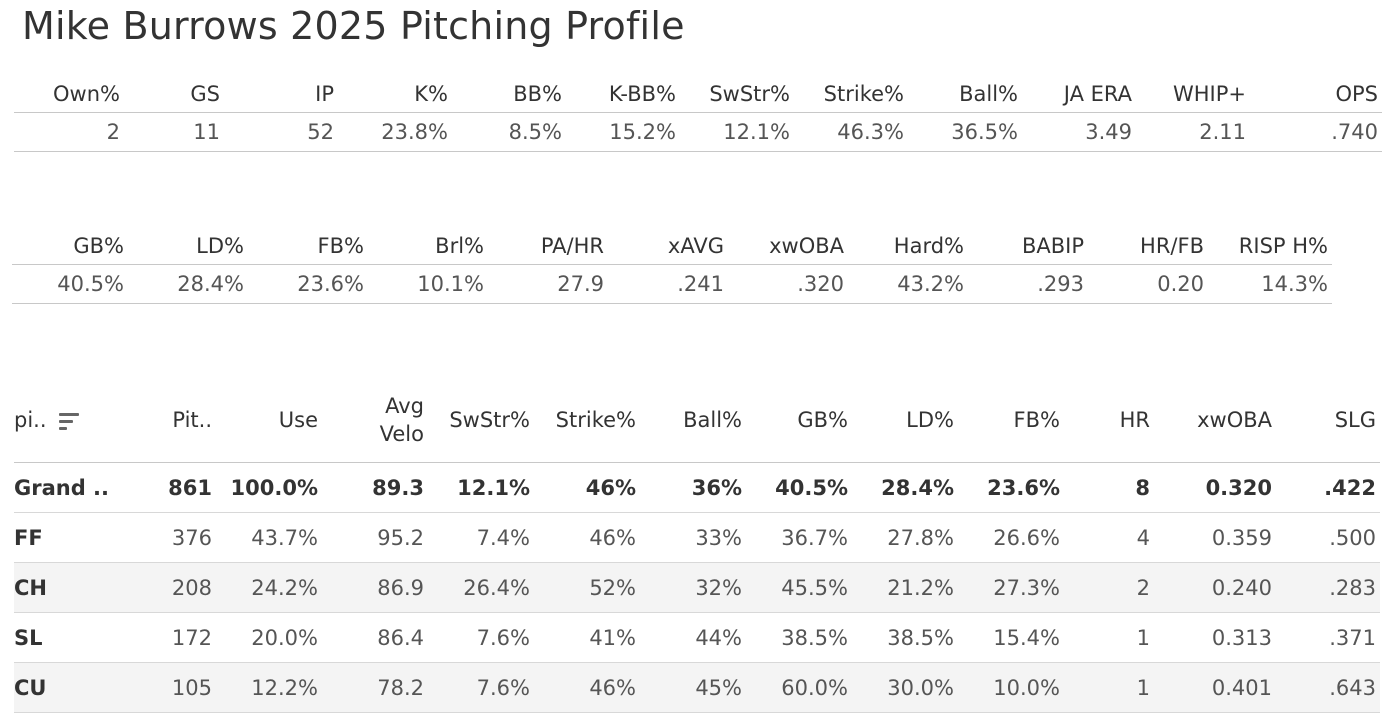 The height and width of the screenshot is (720, 1396). Describe the element at coordinates (733, 132) in the screenshot. I see `value-swstr-pct: 12.1%` at that location.